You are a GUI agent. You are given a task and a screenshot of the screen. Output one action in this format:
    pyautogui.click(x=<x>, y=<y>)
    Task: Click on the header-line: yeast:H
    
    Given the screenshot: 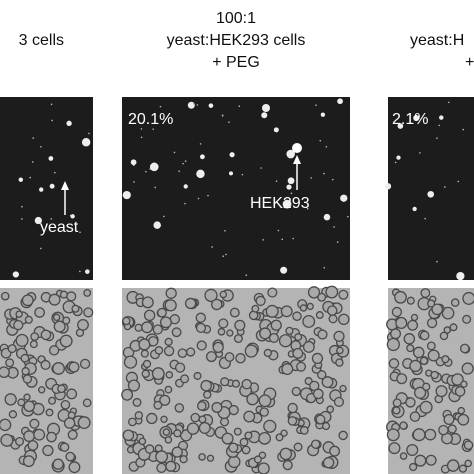 What is the action you would take?
    pyautogui.click(x=437, y=40)
    